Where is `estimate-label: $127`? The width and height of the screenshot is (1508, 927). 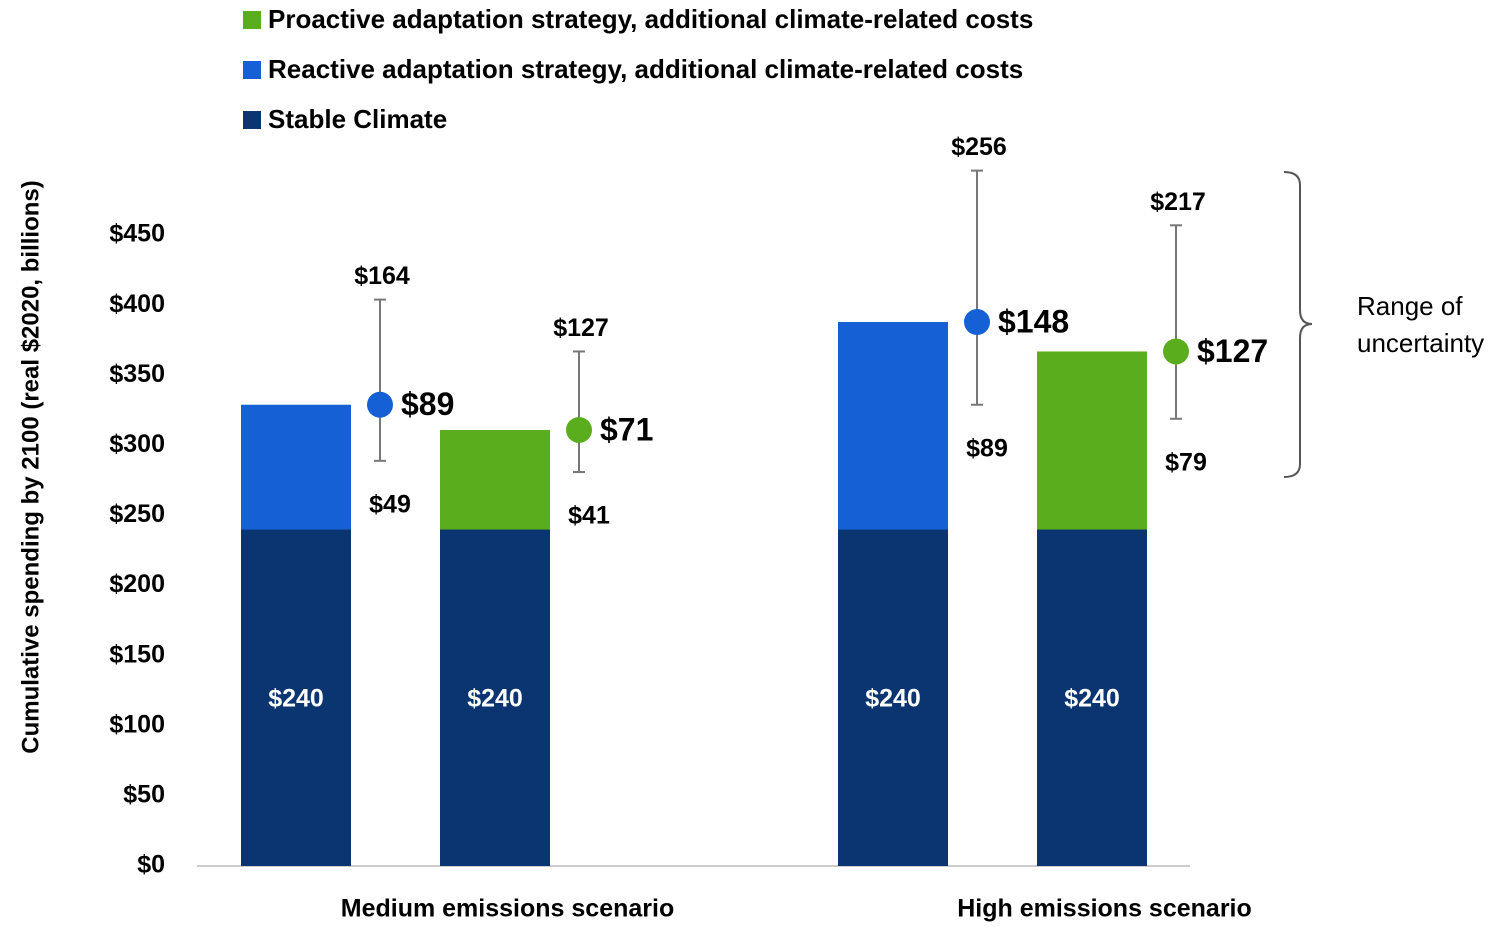 estimate-label: $127 is located at coordinates (1232, 351).